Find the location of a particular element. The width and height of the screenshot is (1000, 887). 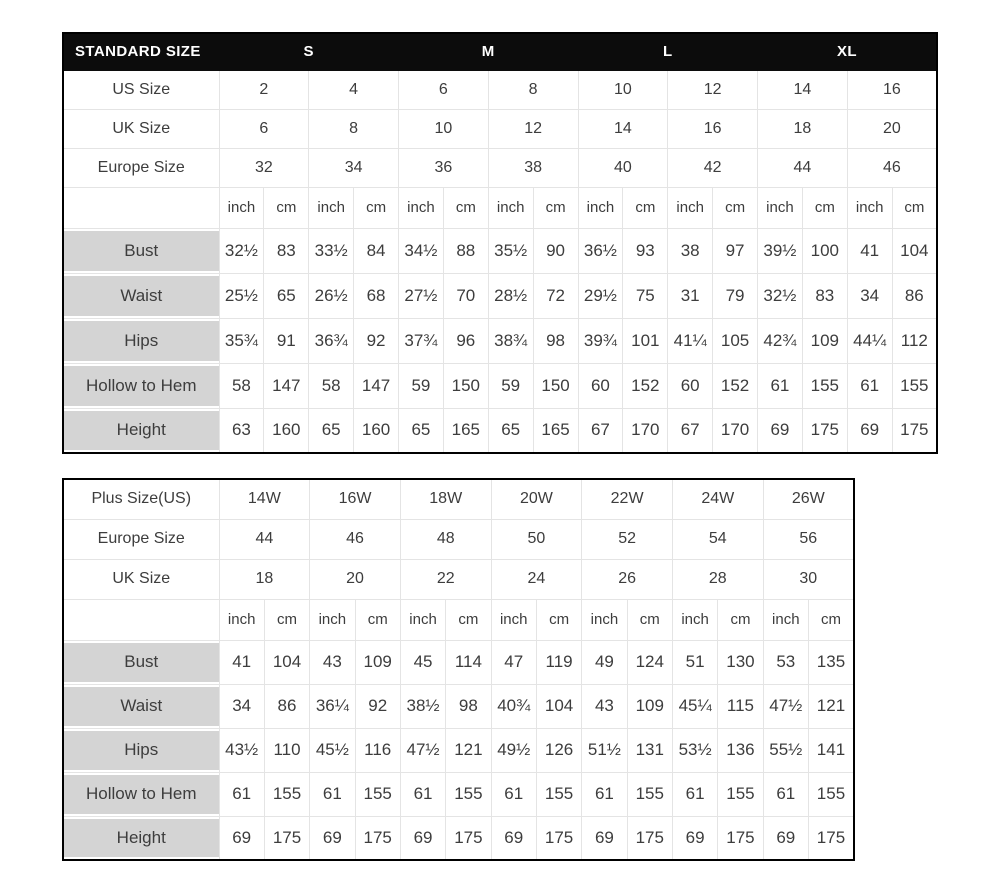

measure-value-cell: 51½ is located at coordinates (604, 750).